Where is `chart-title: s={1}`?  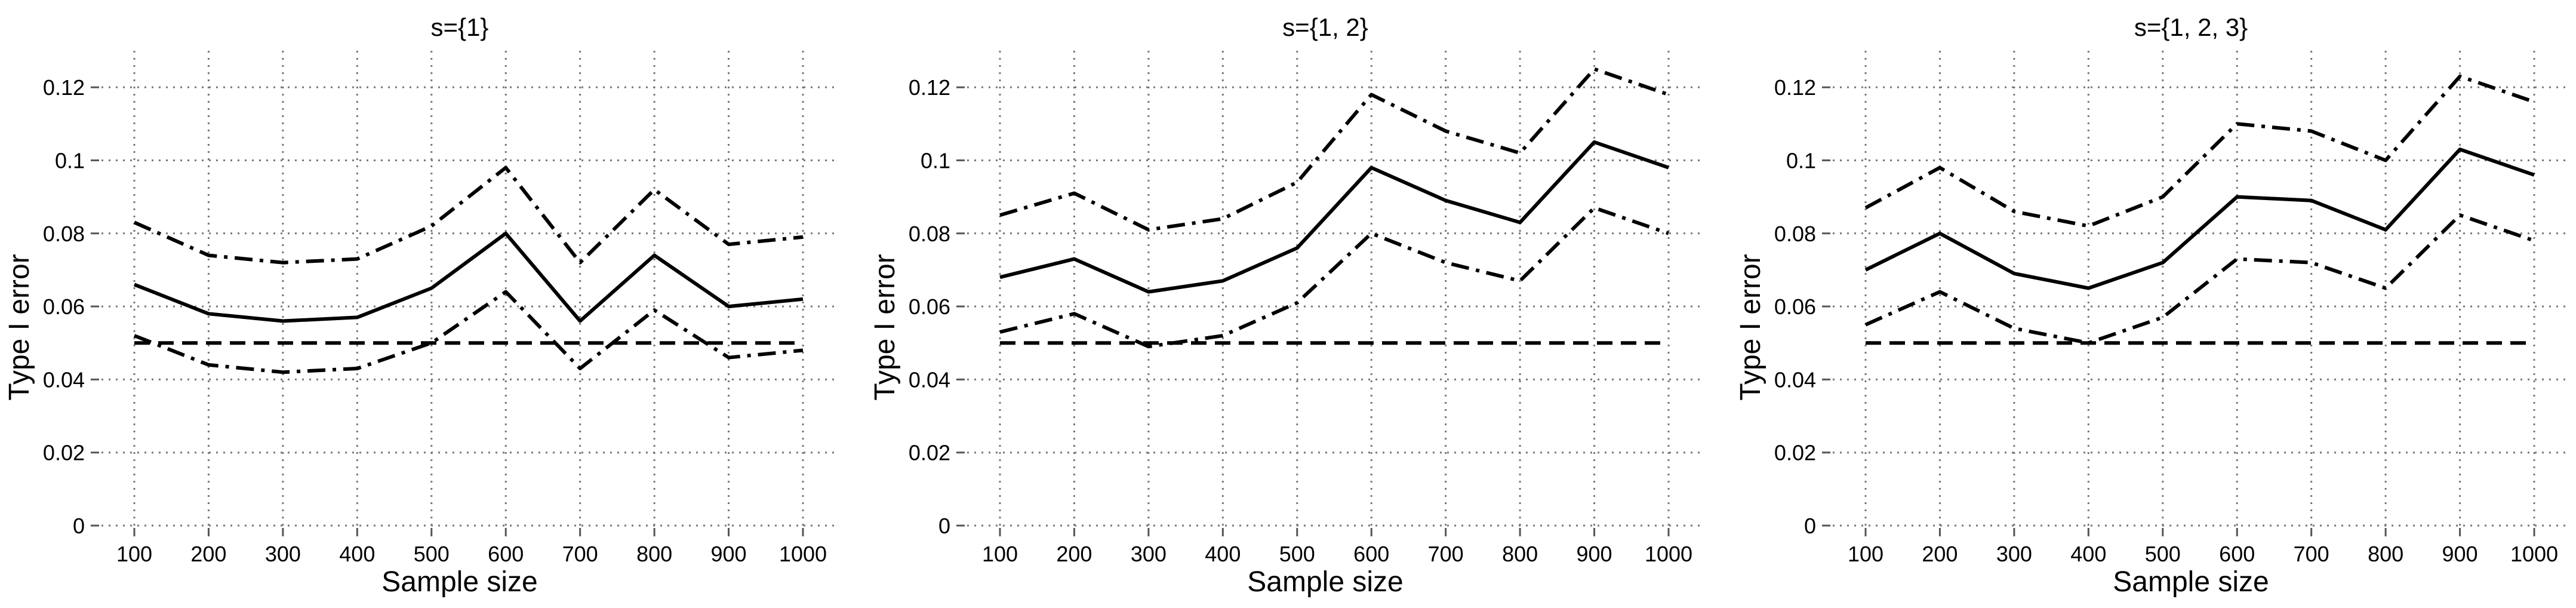
chart-title: s={1} is located at coordinates (460, 27).